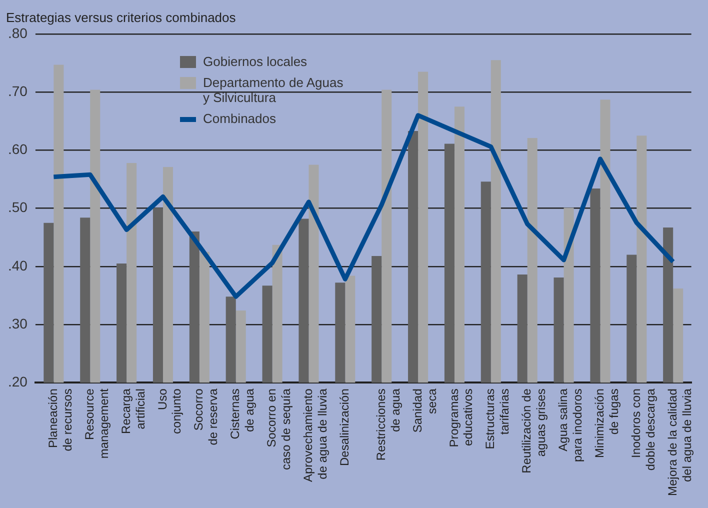 This screenshot has height=508, width=708. Describe the element at coordinates (388, 424) in the screenshot. I see `x-tick-label: Restricciones de agua` at that location.